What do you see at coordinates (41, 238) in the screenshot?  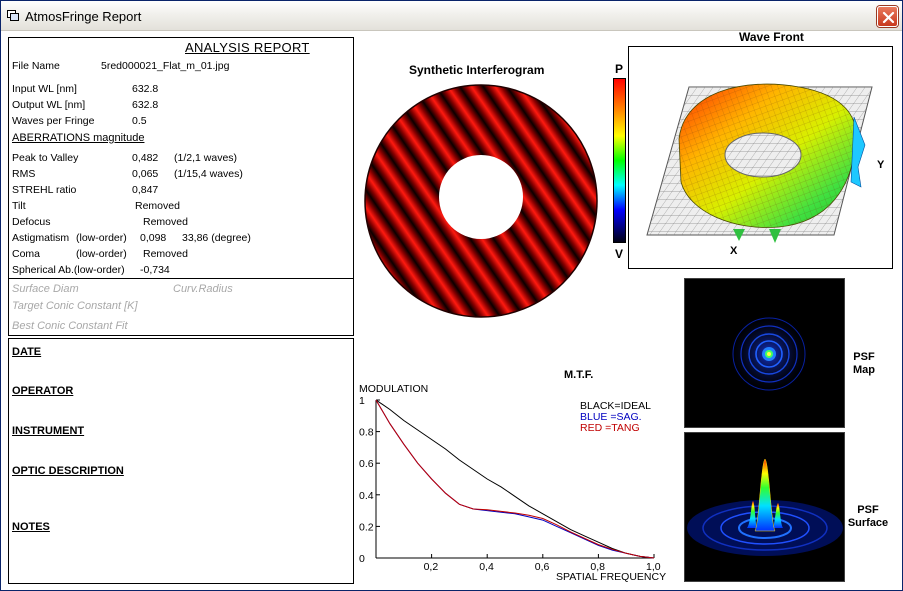 I see `astigmatism-label: Astigmatism` at bounding box center [41, 238].